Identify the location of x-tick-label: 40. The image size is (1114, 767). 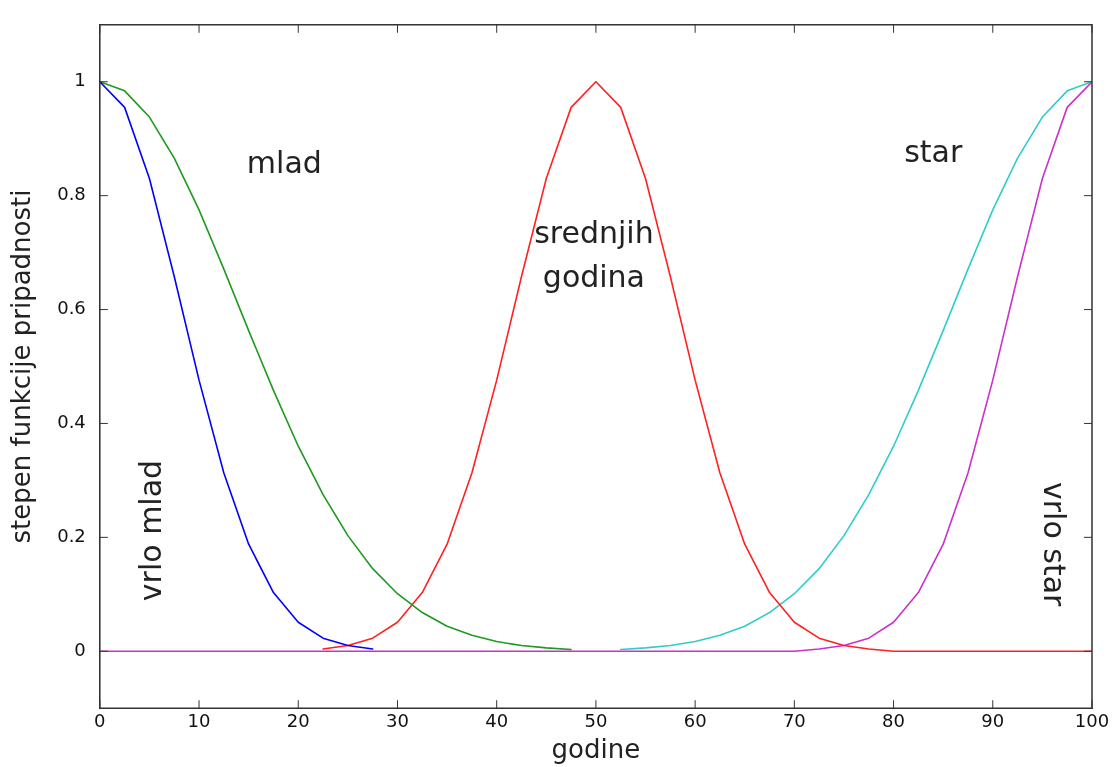
(497, 720).